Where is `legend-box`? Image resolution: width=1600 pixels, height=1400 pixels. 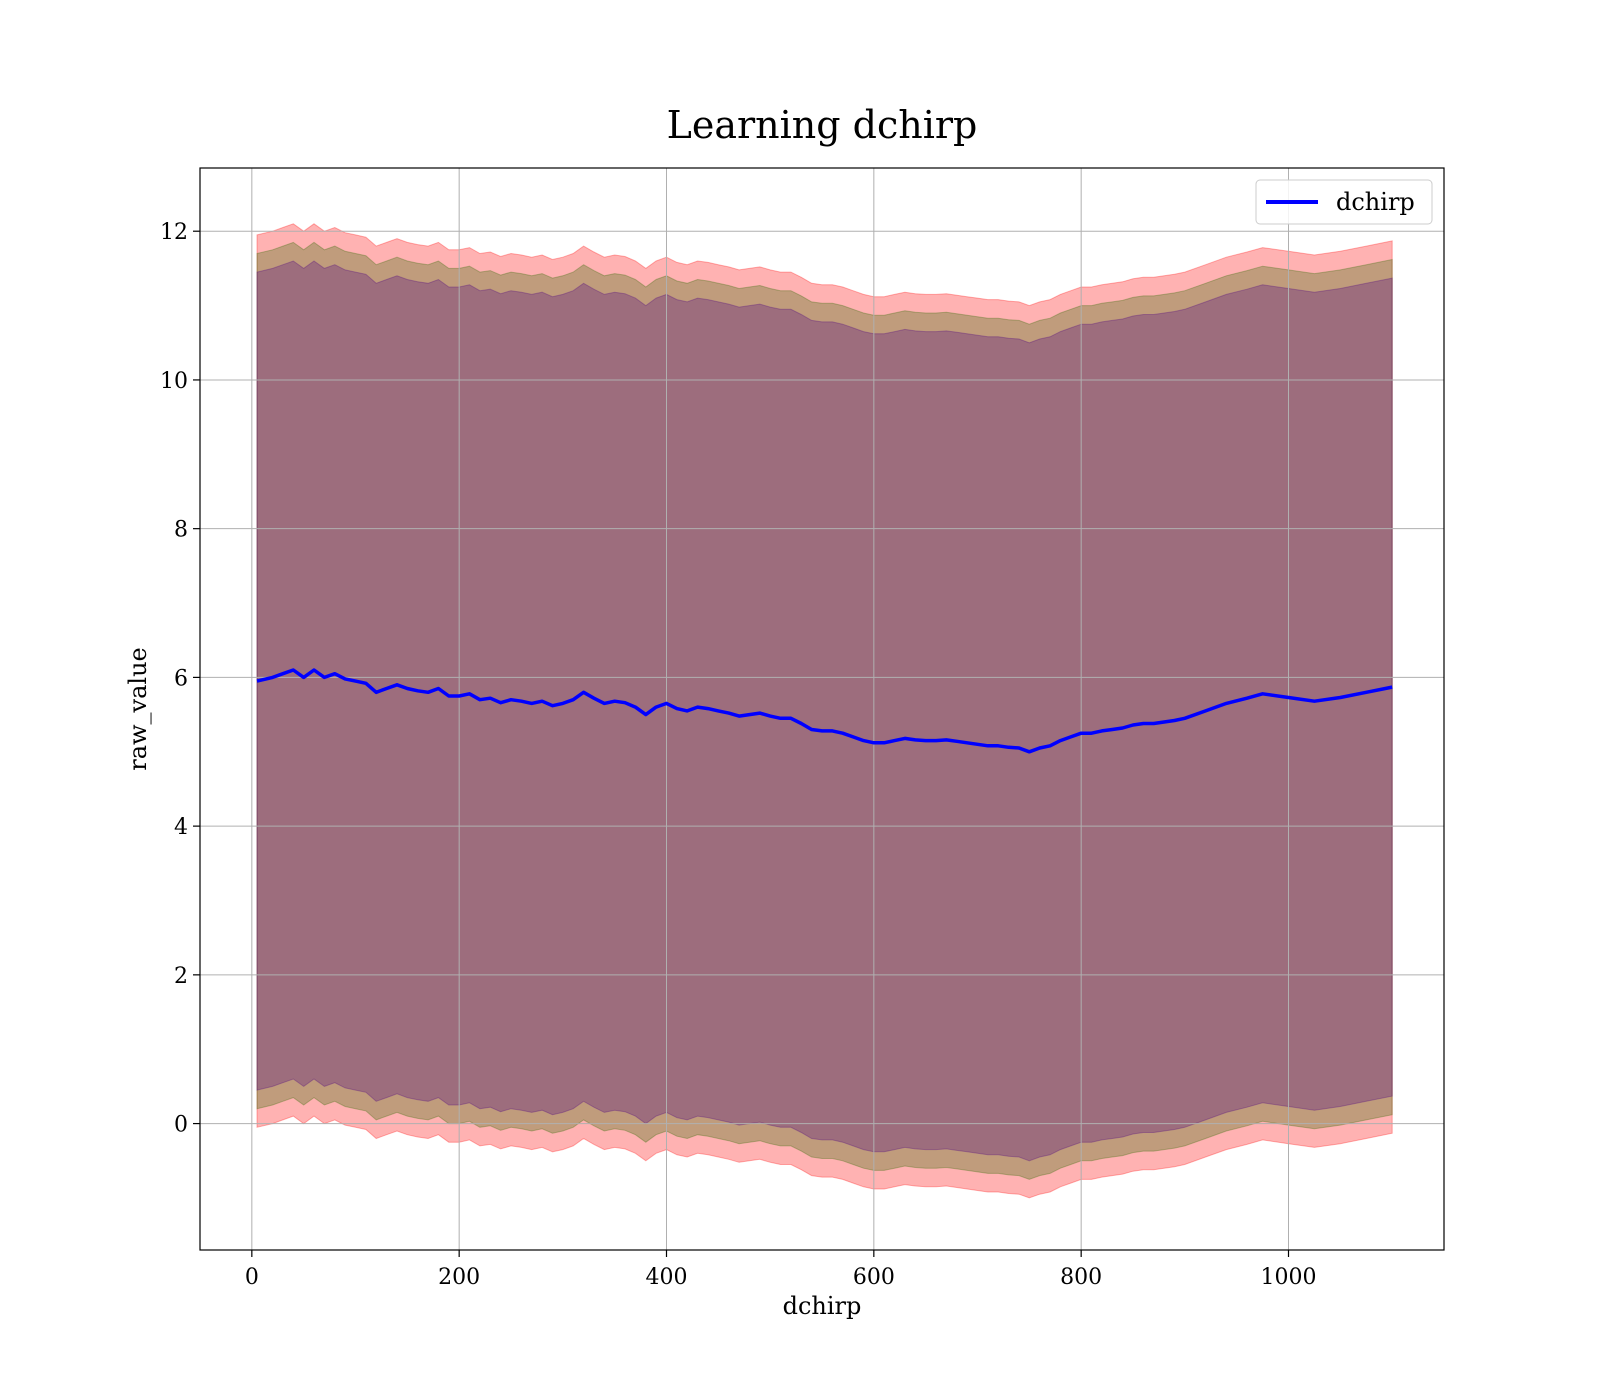
legend-box is located at coordinates (1344, 202).